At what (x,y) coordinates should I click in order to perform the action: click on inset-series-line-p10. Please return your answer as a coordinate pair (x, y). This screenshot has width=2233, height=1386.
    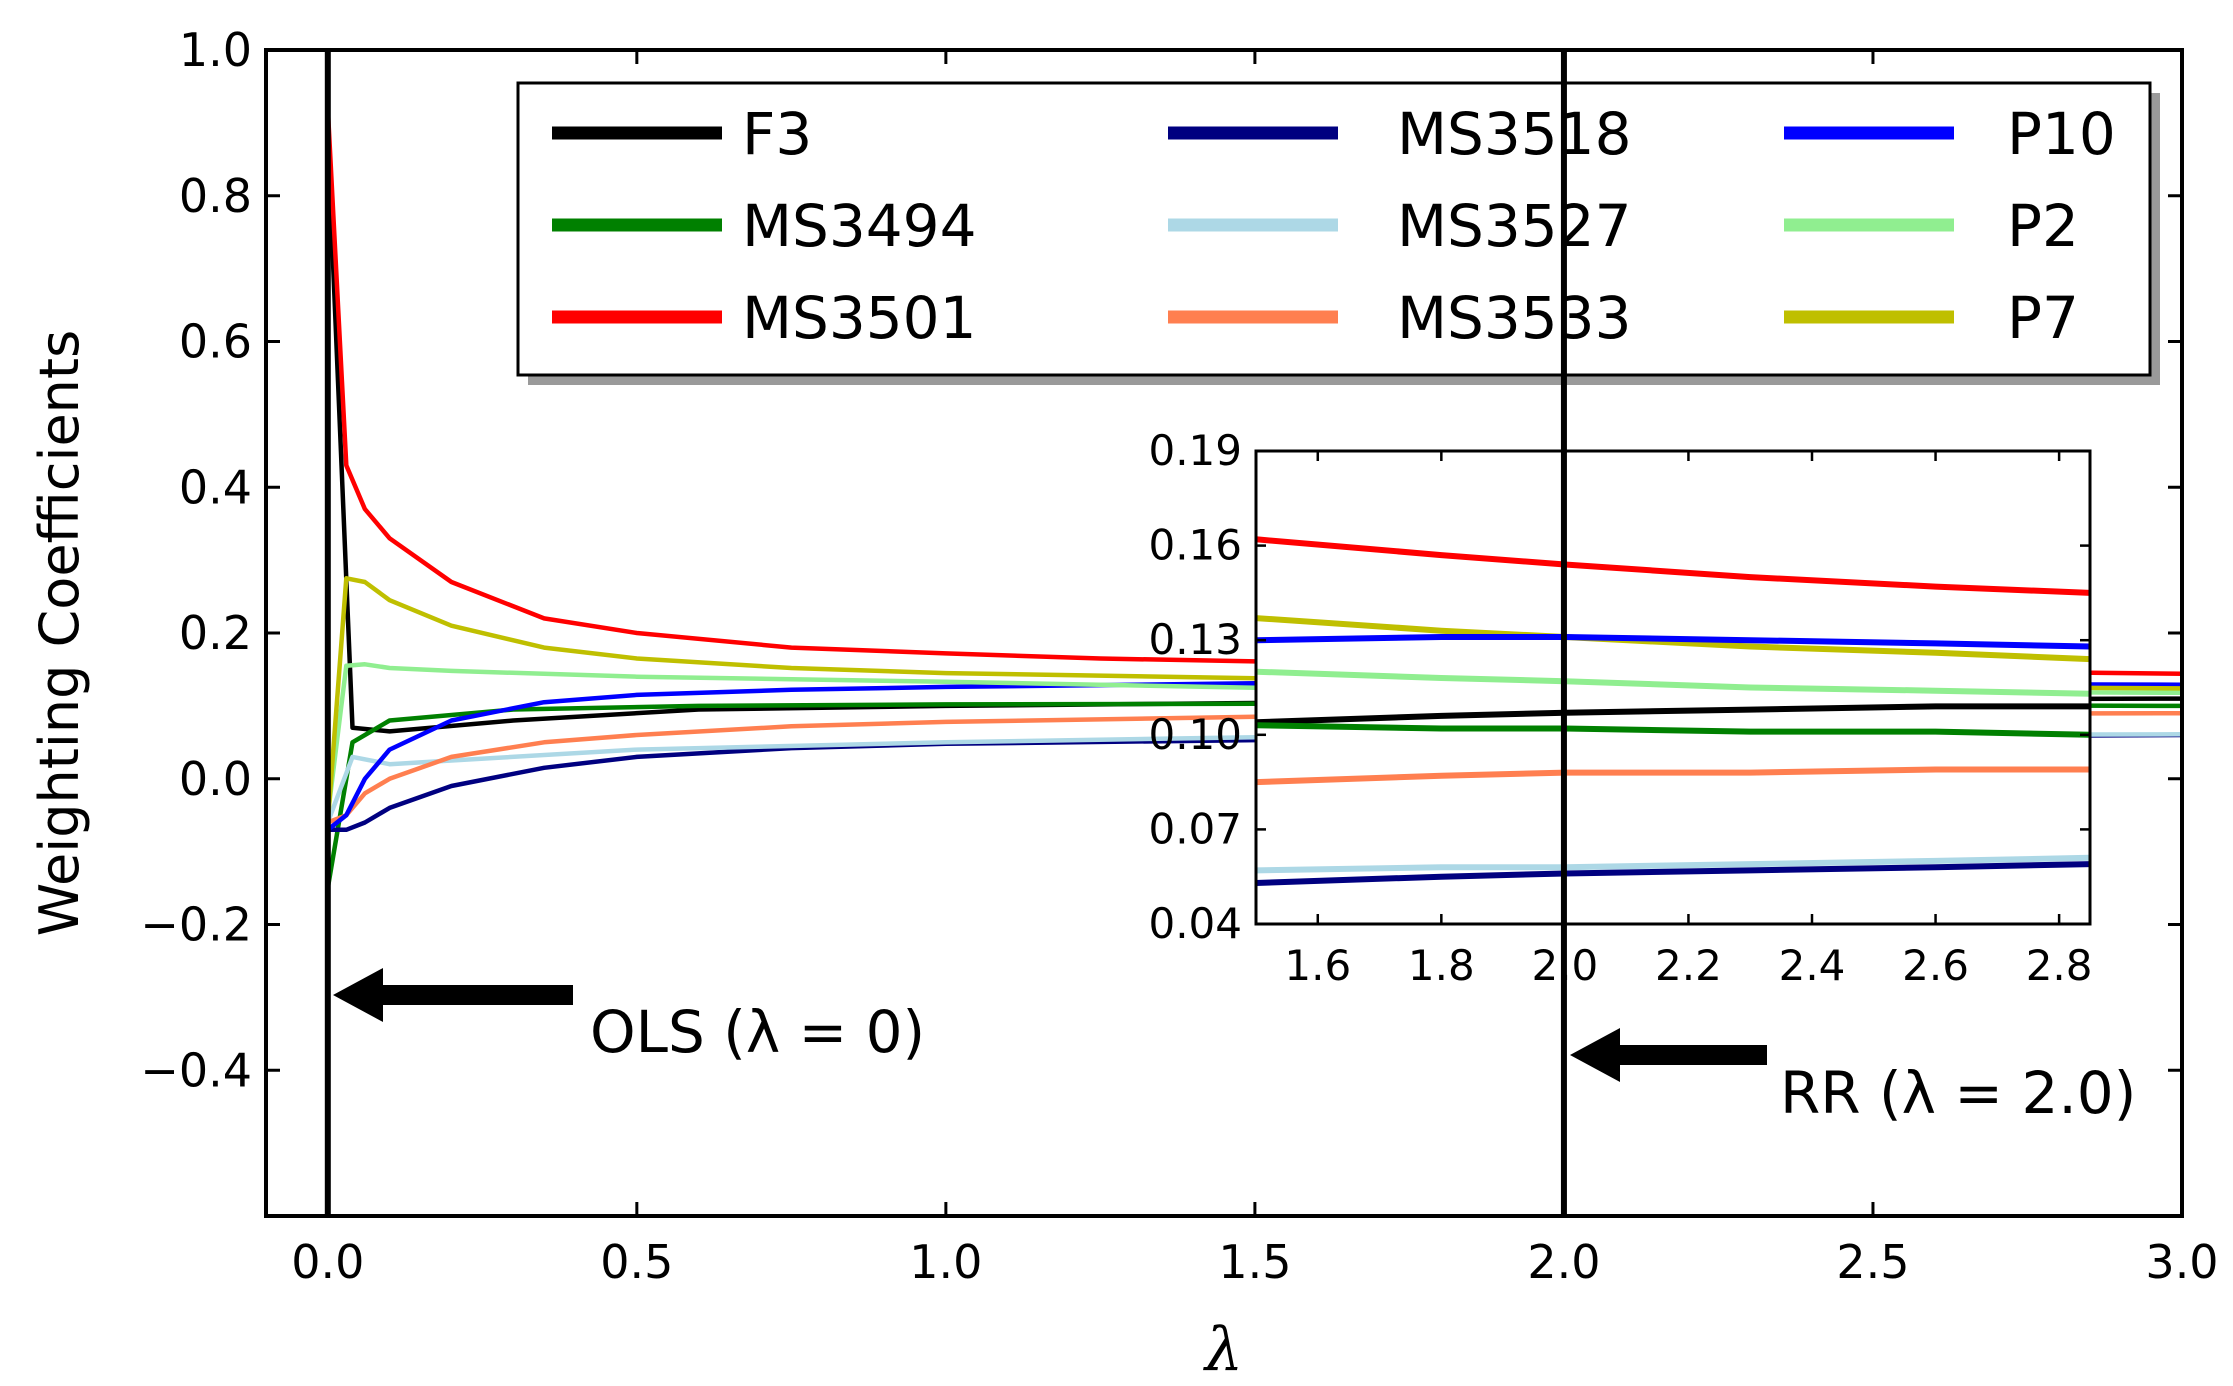
    Looking at the image, I should click on (1673, 642).